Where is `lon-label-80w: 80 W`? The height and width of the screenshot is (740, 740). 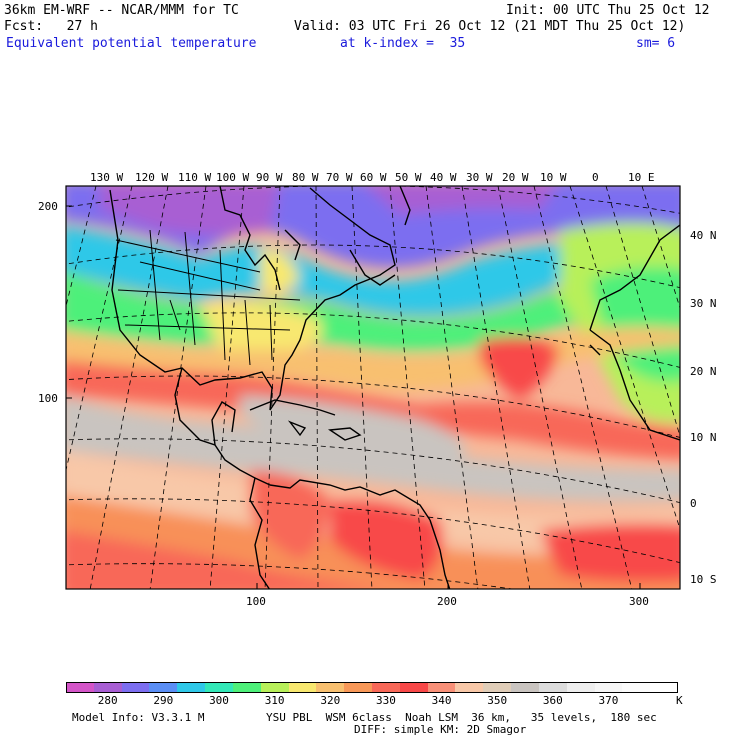
lon-label-80w: 80 W is located at coordinates (305, 177).